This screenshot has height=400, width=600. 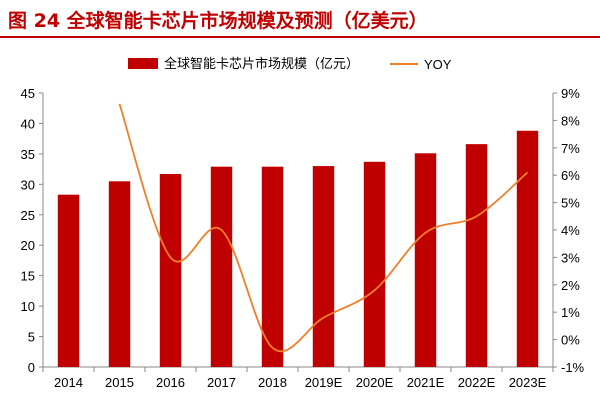 What do you see at coordinates (573, 367) in the screenshot?
I see `right-tick-label: -1%` at bounding box center [573, 367].